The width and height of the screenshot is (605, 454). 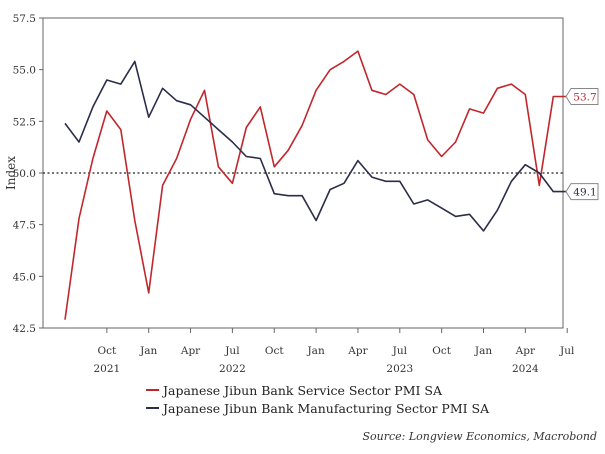 What do you see at coordinates (152, 407) in the screenshot?
I see `legend-swatch-manufacturing` at bounding box center [152, 407].